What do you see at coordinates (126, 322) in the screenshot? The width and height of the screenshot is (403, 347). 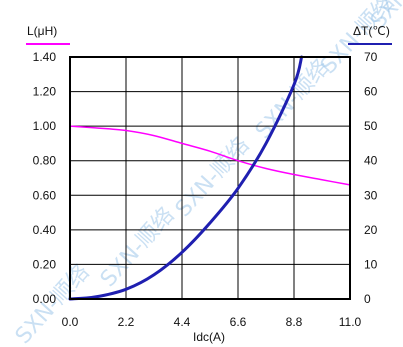 I see `x-tick-label: 2.2` at bounding box center [126, 322].